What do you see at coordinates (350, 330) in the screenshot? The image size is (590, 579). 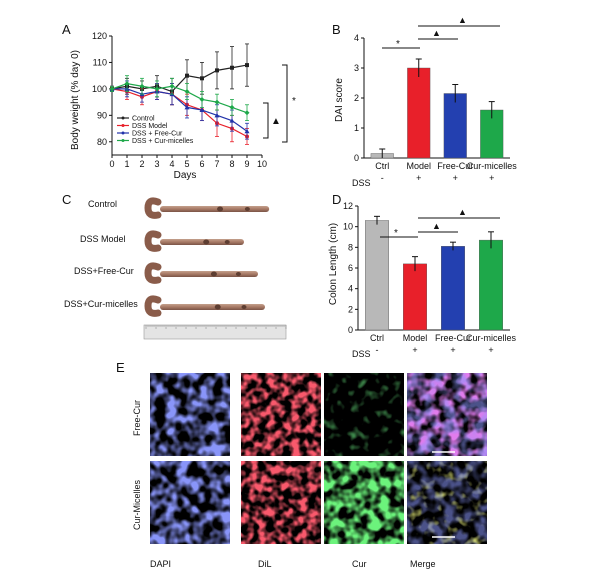 I see `chart-d-y-tick-label: 0` at bounding box center [350, 330].